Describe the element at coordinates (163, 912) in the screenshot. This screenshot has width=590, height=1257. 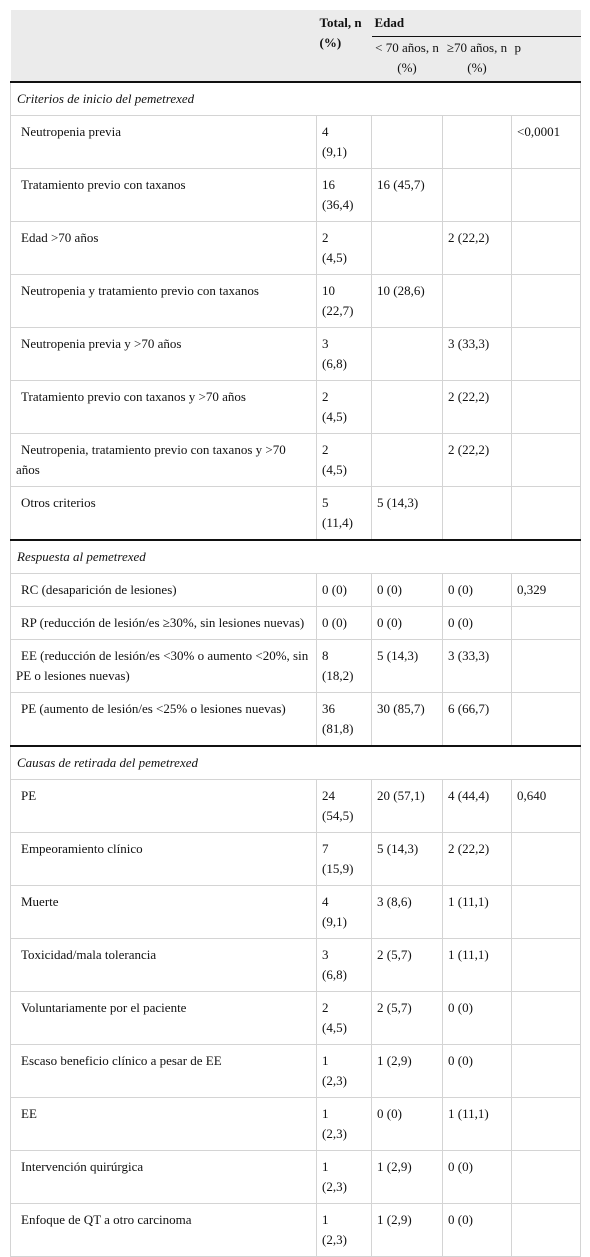
I see `row-label: Muerte` at that location.